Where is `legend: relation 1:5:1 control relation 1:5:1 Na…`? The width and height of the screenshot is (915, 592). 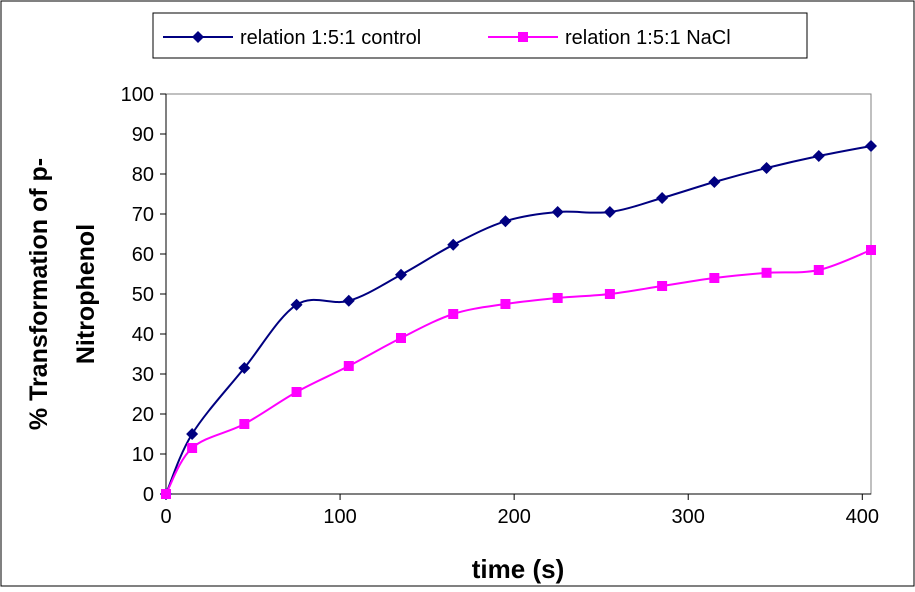 legend: relation 1:5:1 control relation 1:5:1 Na… is located at coordinates (480, 35).